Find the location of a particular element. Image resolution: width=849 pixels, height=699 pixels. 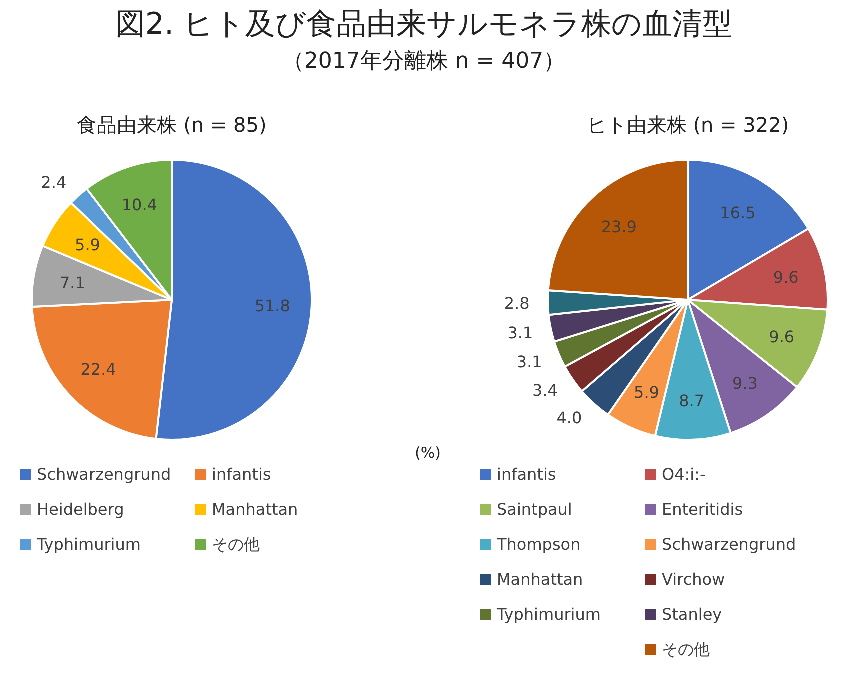

data-label: 9.3 is located at coordinates (745, 383).